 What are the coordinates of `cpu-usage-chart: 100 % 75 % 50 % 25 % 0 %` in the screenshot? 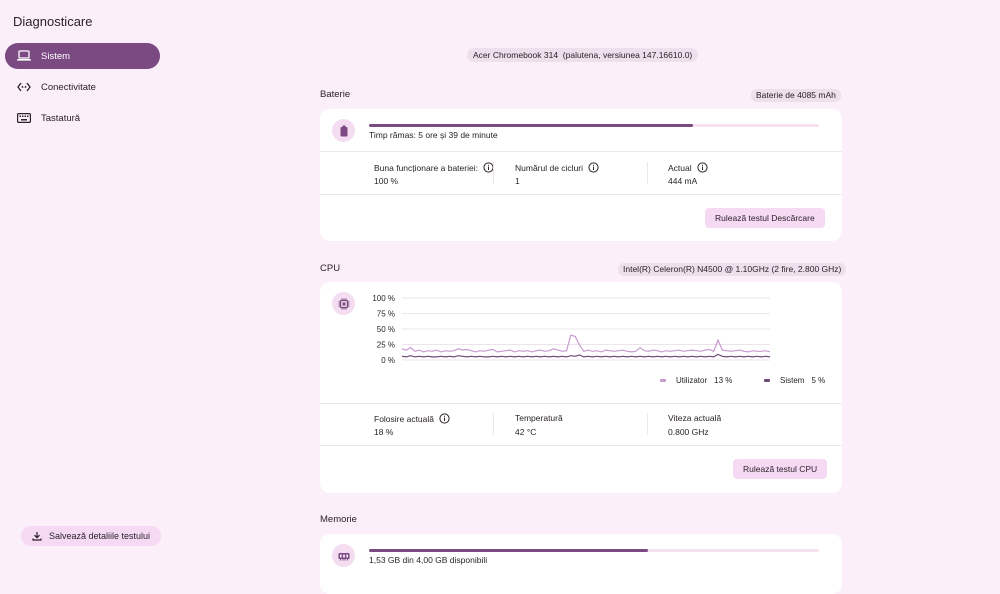 It's located at (571, 329).